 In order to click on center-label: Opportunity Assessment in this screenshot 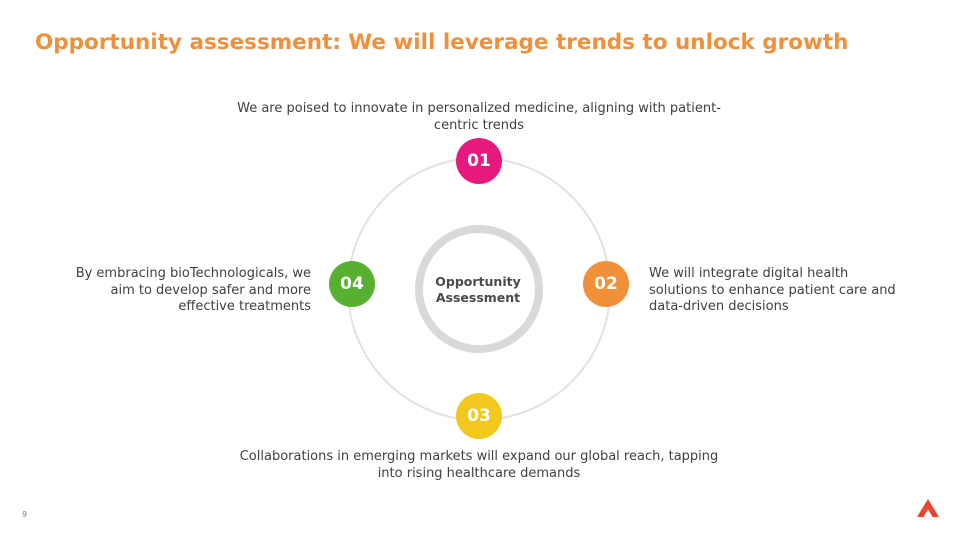, I will do `click(478, 290)`.